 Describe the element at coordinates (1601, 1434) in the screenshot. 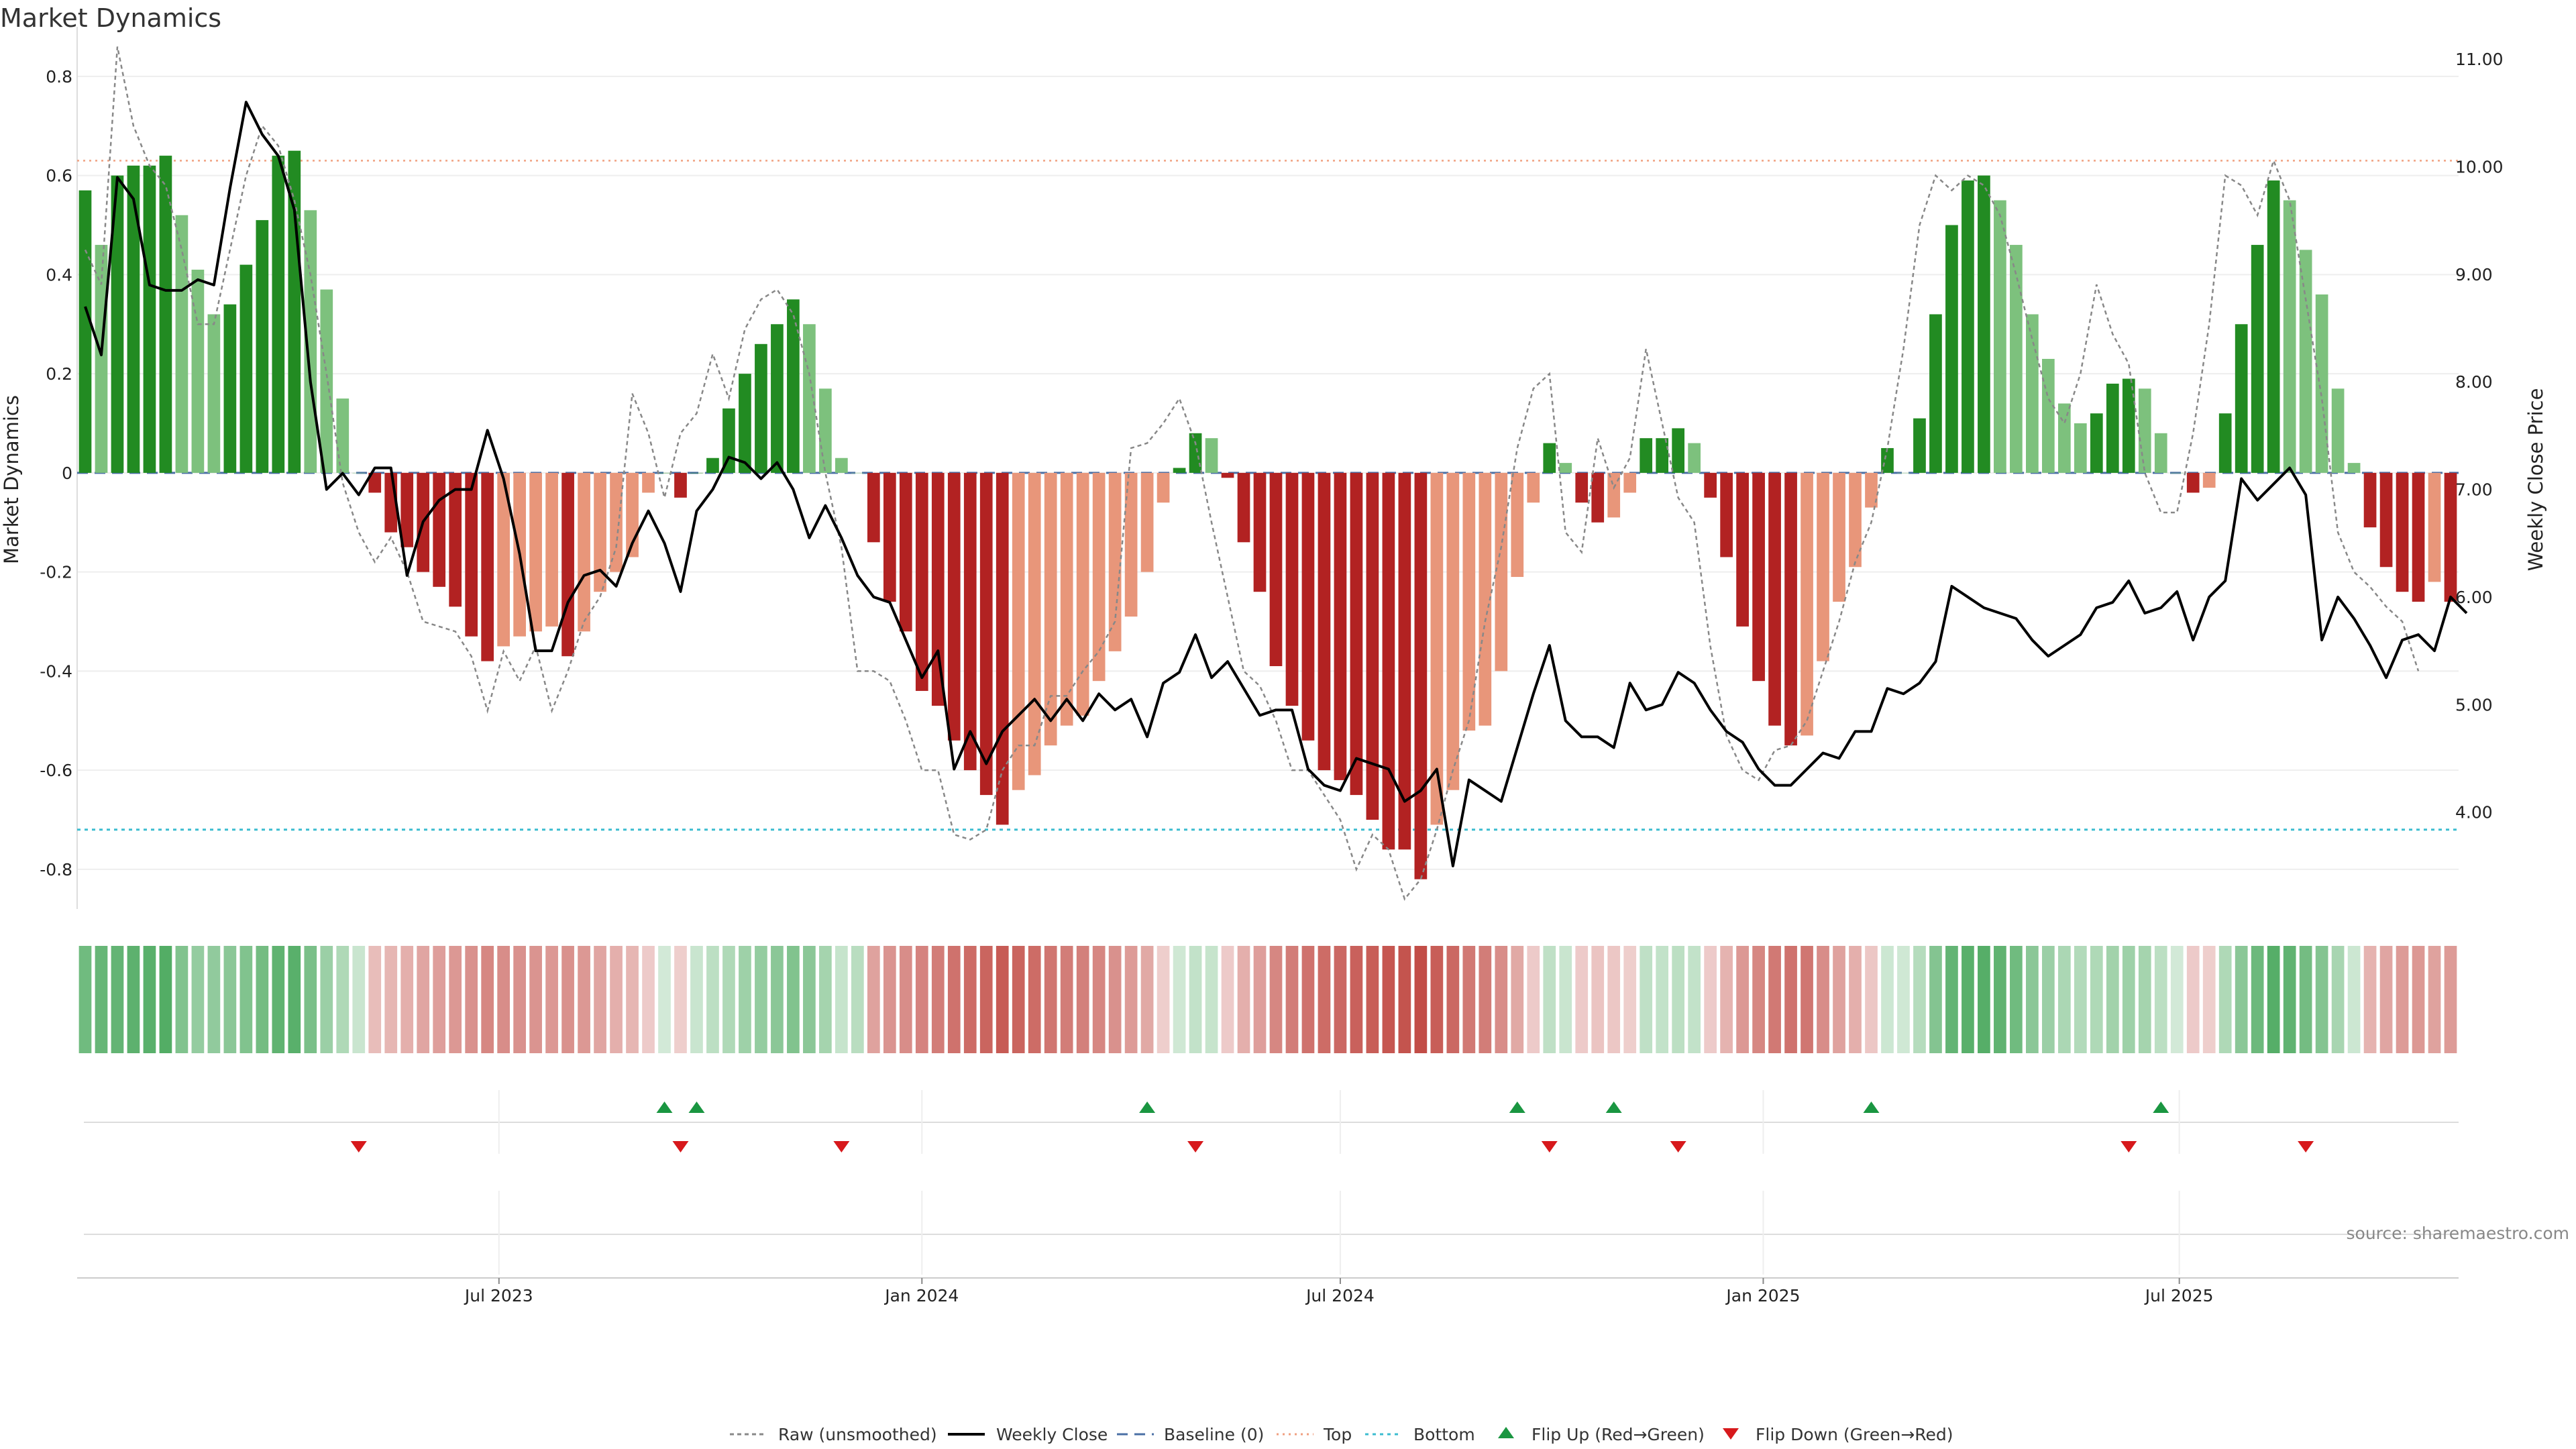

I see `legend-item-flipup: Flip Up (Red→Green)` at that location.